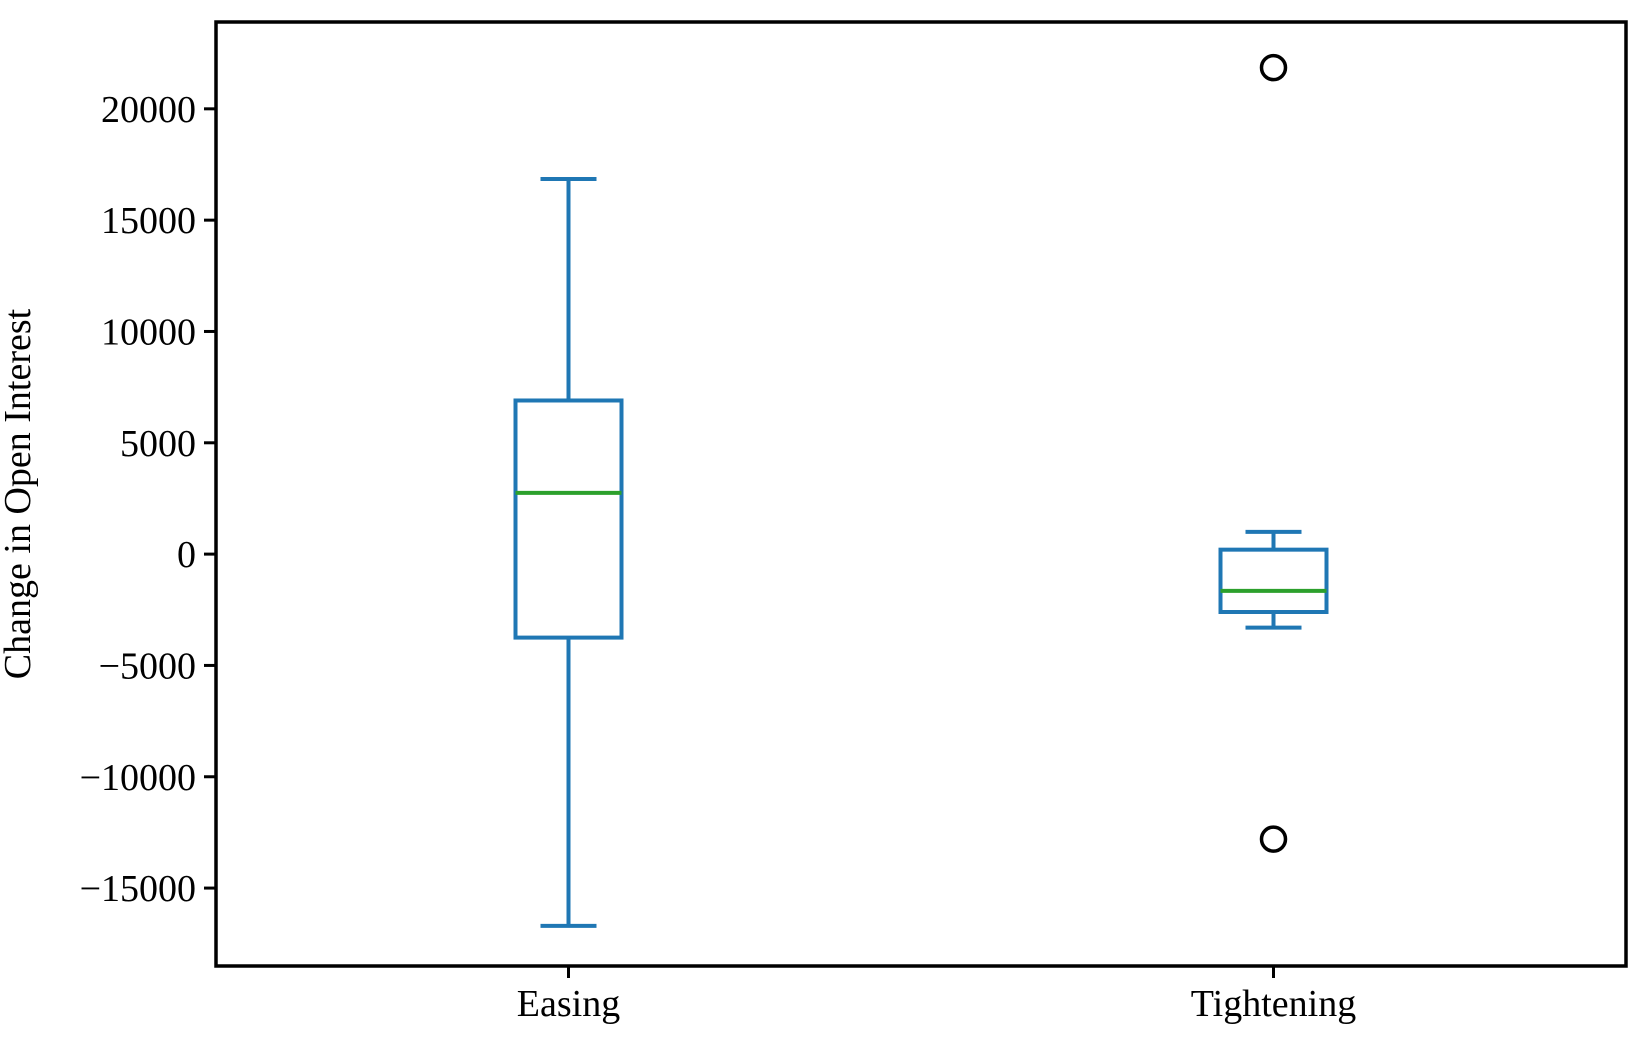 The height and width of the screenshot is (1044, 1641). I want to click on y-tick-label: 15000, so click(148, 221).